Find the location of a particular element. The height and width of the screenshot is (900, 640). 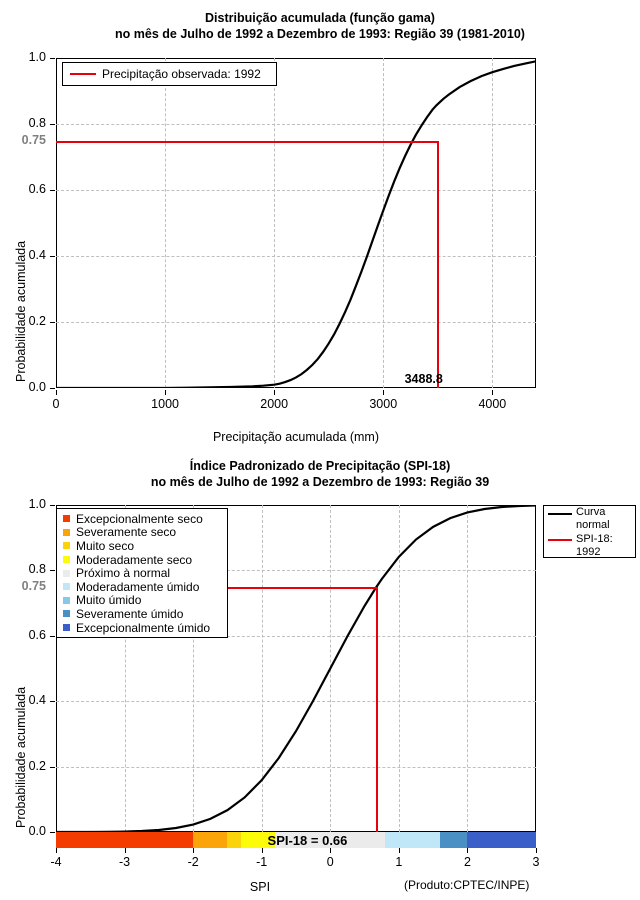

legend-label-category: Moderadamente úmido is located at coordinates (138, 586).